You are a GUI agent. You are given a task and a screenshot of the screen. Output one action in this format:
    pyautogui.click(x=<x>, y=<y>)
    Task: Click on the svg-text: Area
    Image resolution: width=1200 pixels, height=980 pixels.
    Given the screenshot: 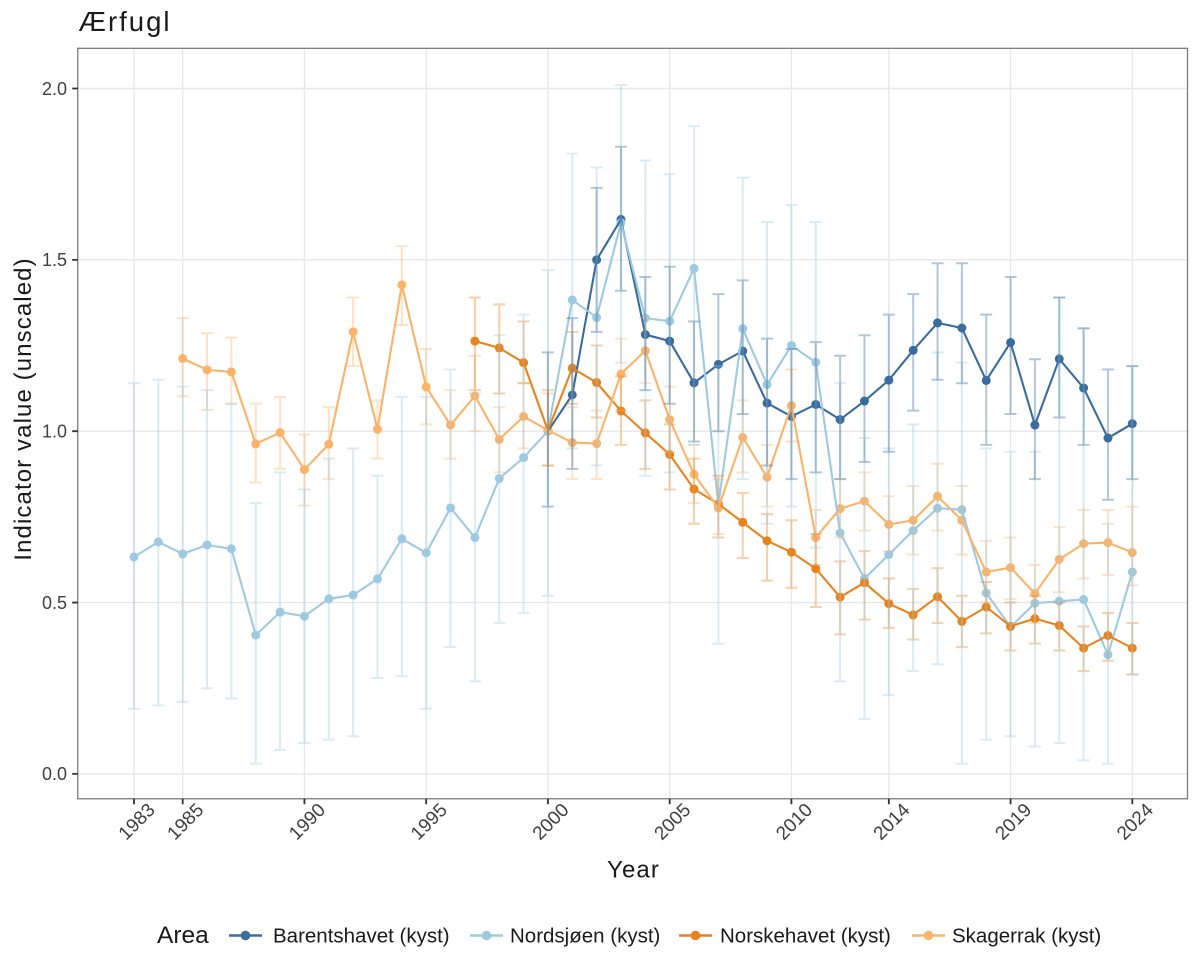 What is the action you would take?
    pyautogui.click(x=183, y=935)
    